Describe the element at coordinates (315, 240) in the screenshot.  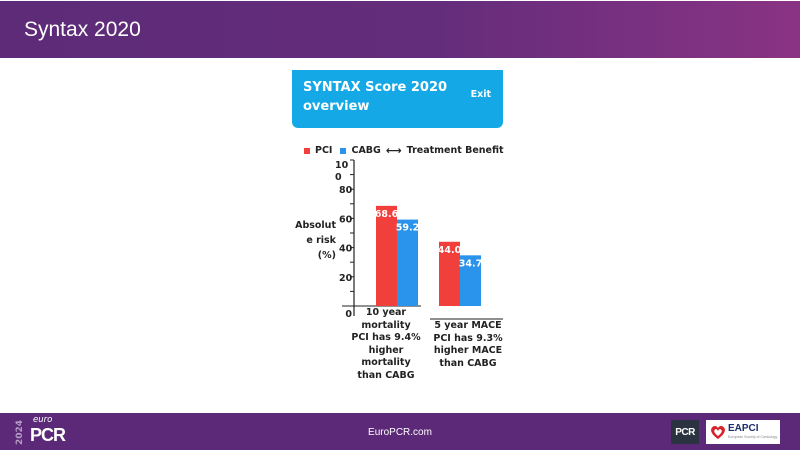
I see `y-axis-label: Absolute risk(%)` at that location.